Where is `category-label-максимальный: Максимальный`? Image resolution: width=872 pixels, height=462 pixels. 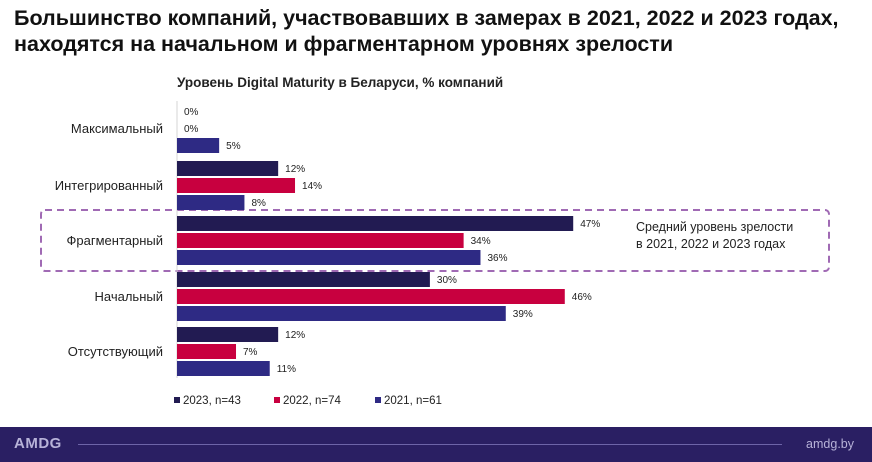 category-label-максимальный: Максимальный is located at coordinates (117, 128).